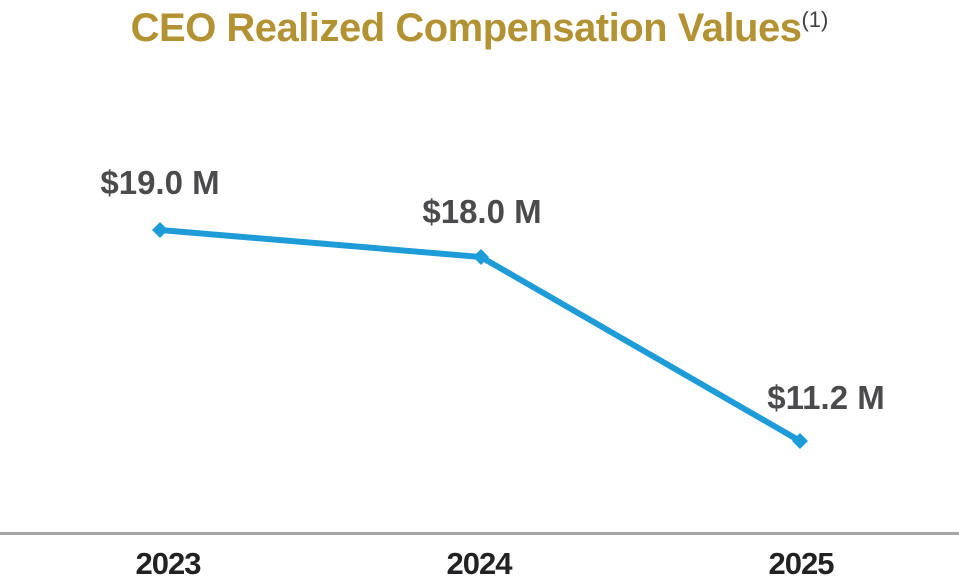 The height and width of the screenshot is (584, 959). Describe the element at coordinates (481, 257) in the screenshot. I see `data-point-marker-2024` at that location.